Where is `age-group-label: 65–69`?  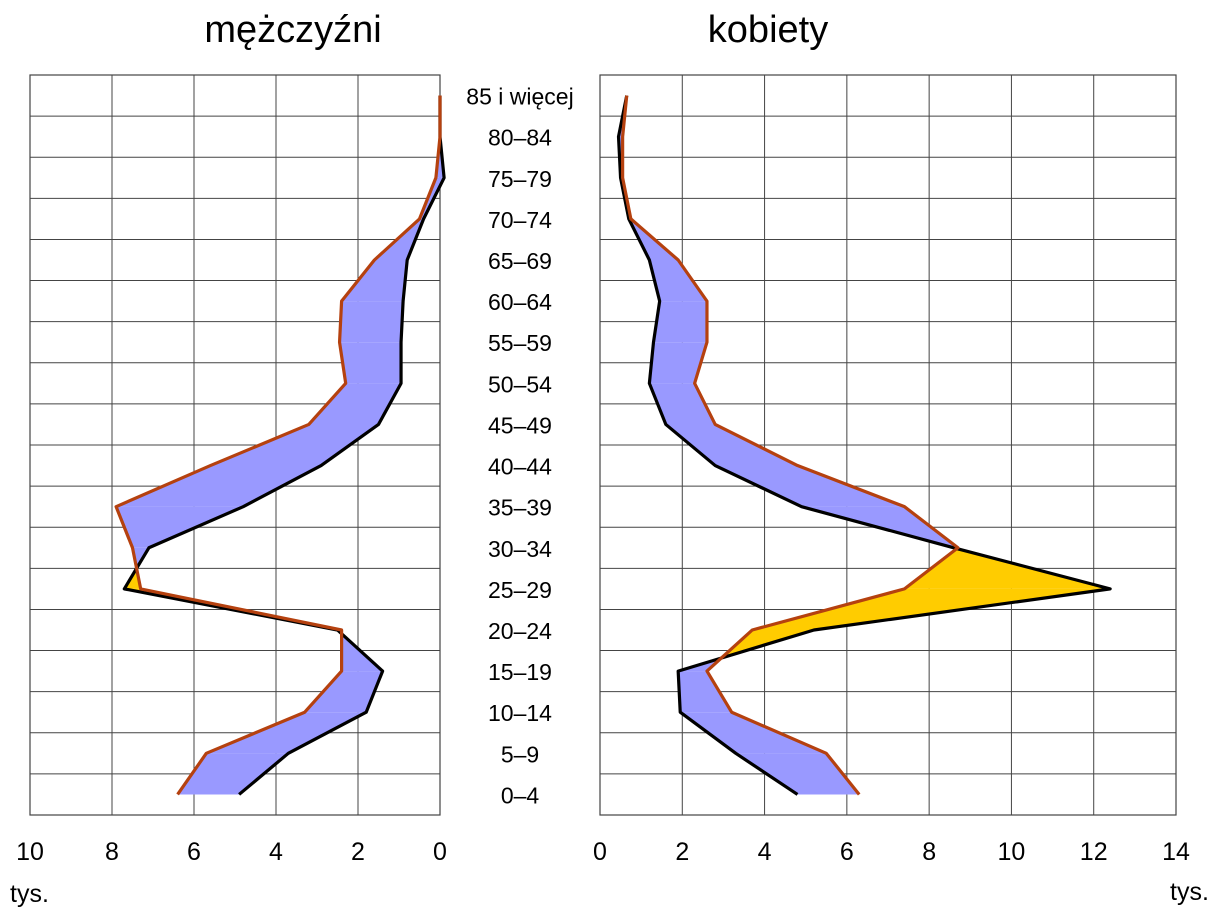
age-group-label: 65–69 is located at coordinates (520, 261).